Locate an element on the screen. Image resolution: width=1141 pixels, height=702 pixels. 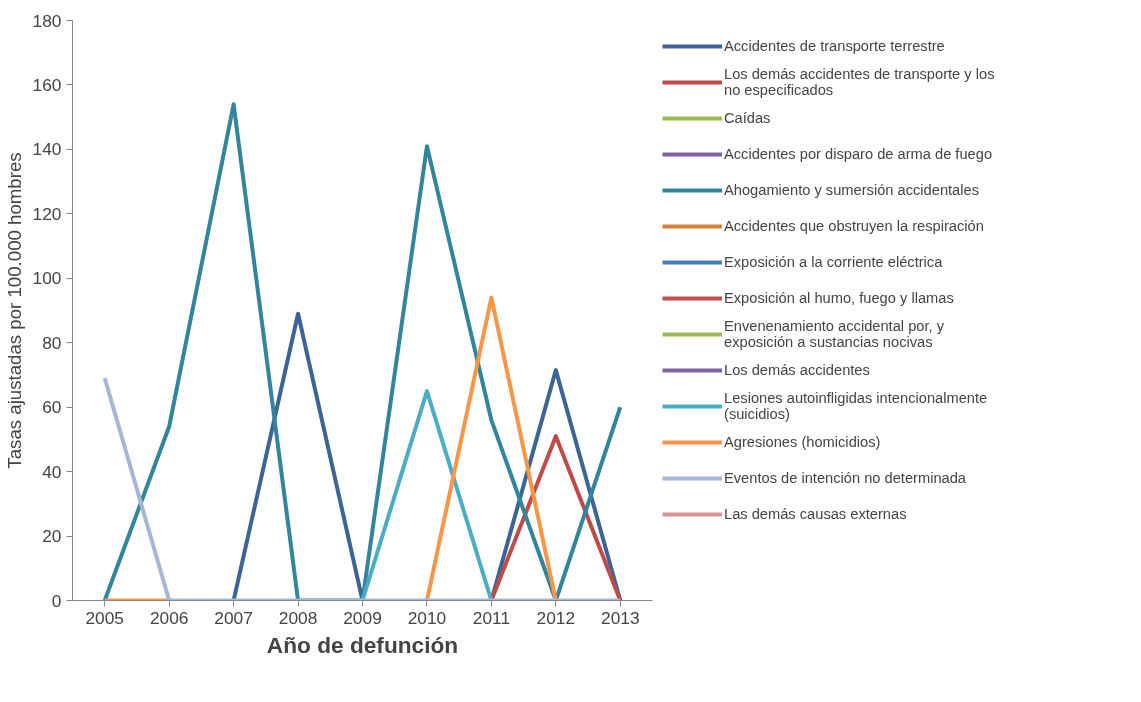
legend-label: Las demás causas externas is located at coordinates (815, 514).